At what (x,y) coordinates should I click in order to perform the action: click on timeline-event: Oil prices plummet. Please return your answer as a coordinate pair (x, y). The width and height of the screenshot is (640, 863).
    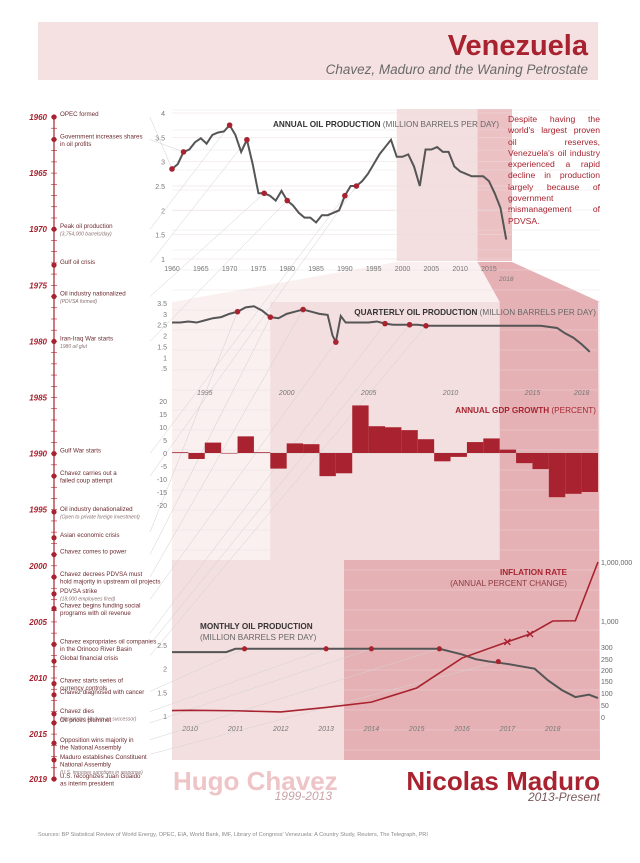
    Looking at the image, I should click on (86, 720).